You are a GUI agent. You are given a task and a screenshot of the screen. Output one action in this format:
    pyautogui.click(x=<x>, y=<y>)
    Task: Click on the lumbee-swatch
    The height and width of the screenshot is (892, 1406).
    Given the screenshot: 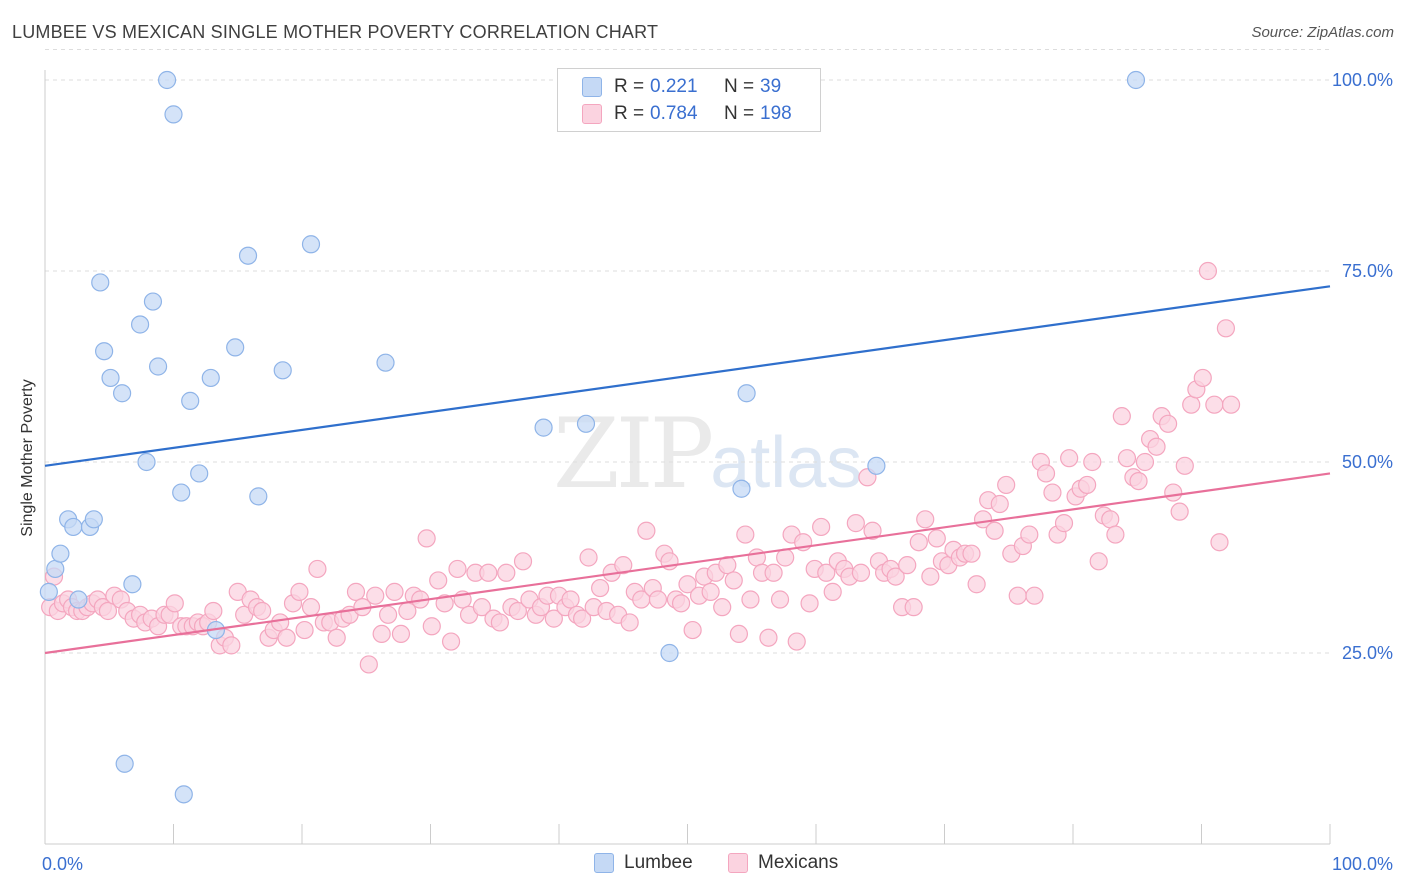 What is the action you would take?
    pyautogui.click(x=604, y=863)
    